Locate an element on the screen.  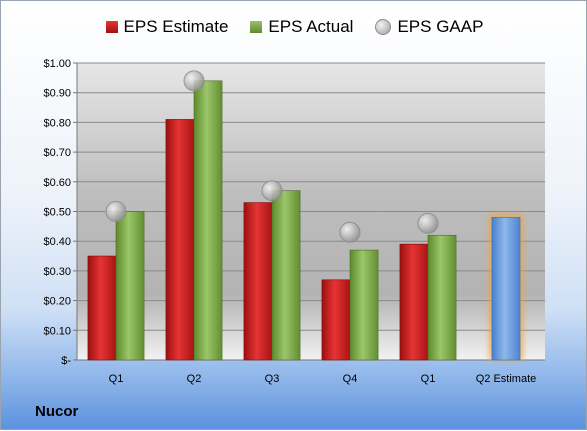
y-tick-label: $1.00 is located at coordinates (57, 64).